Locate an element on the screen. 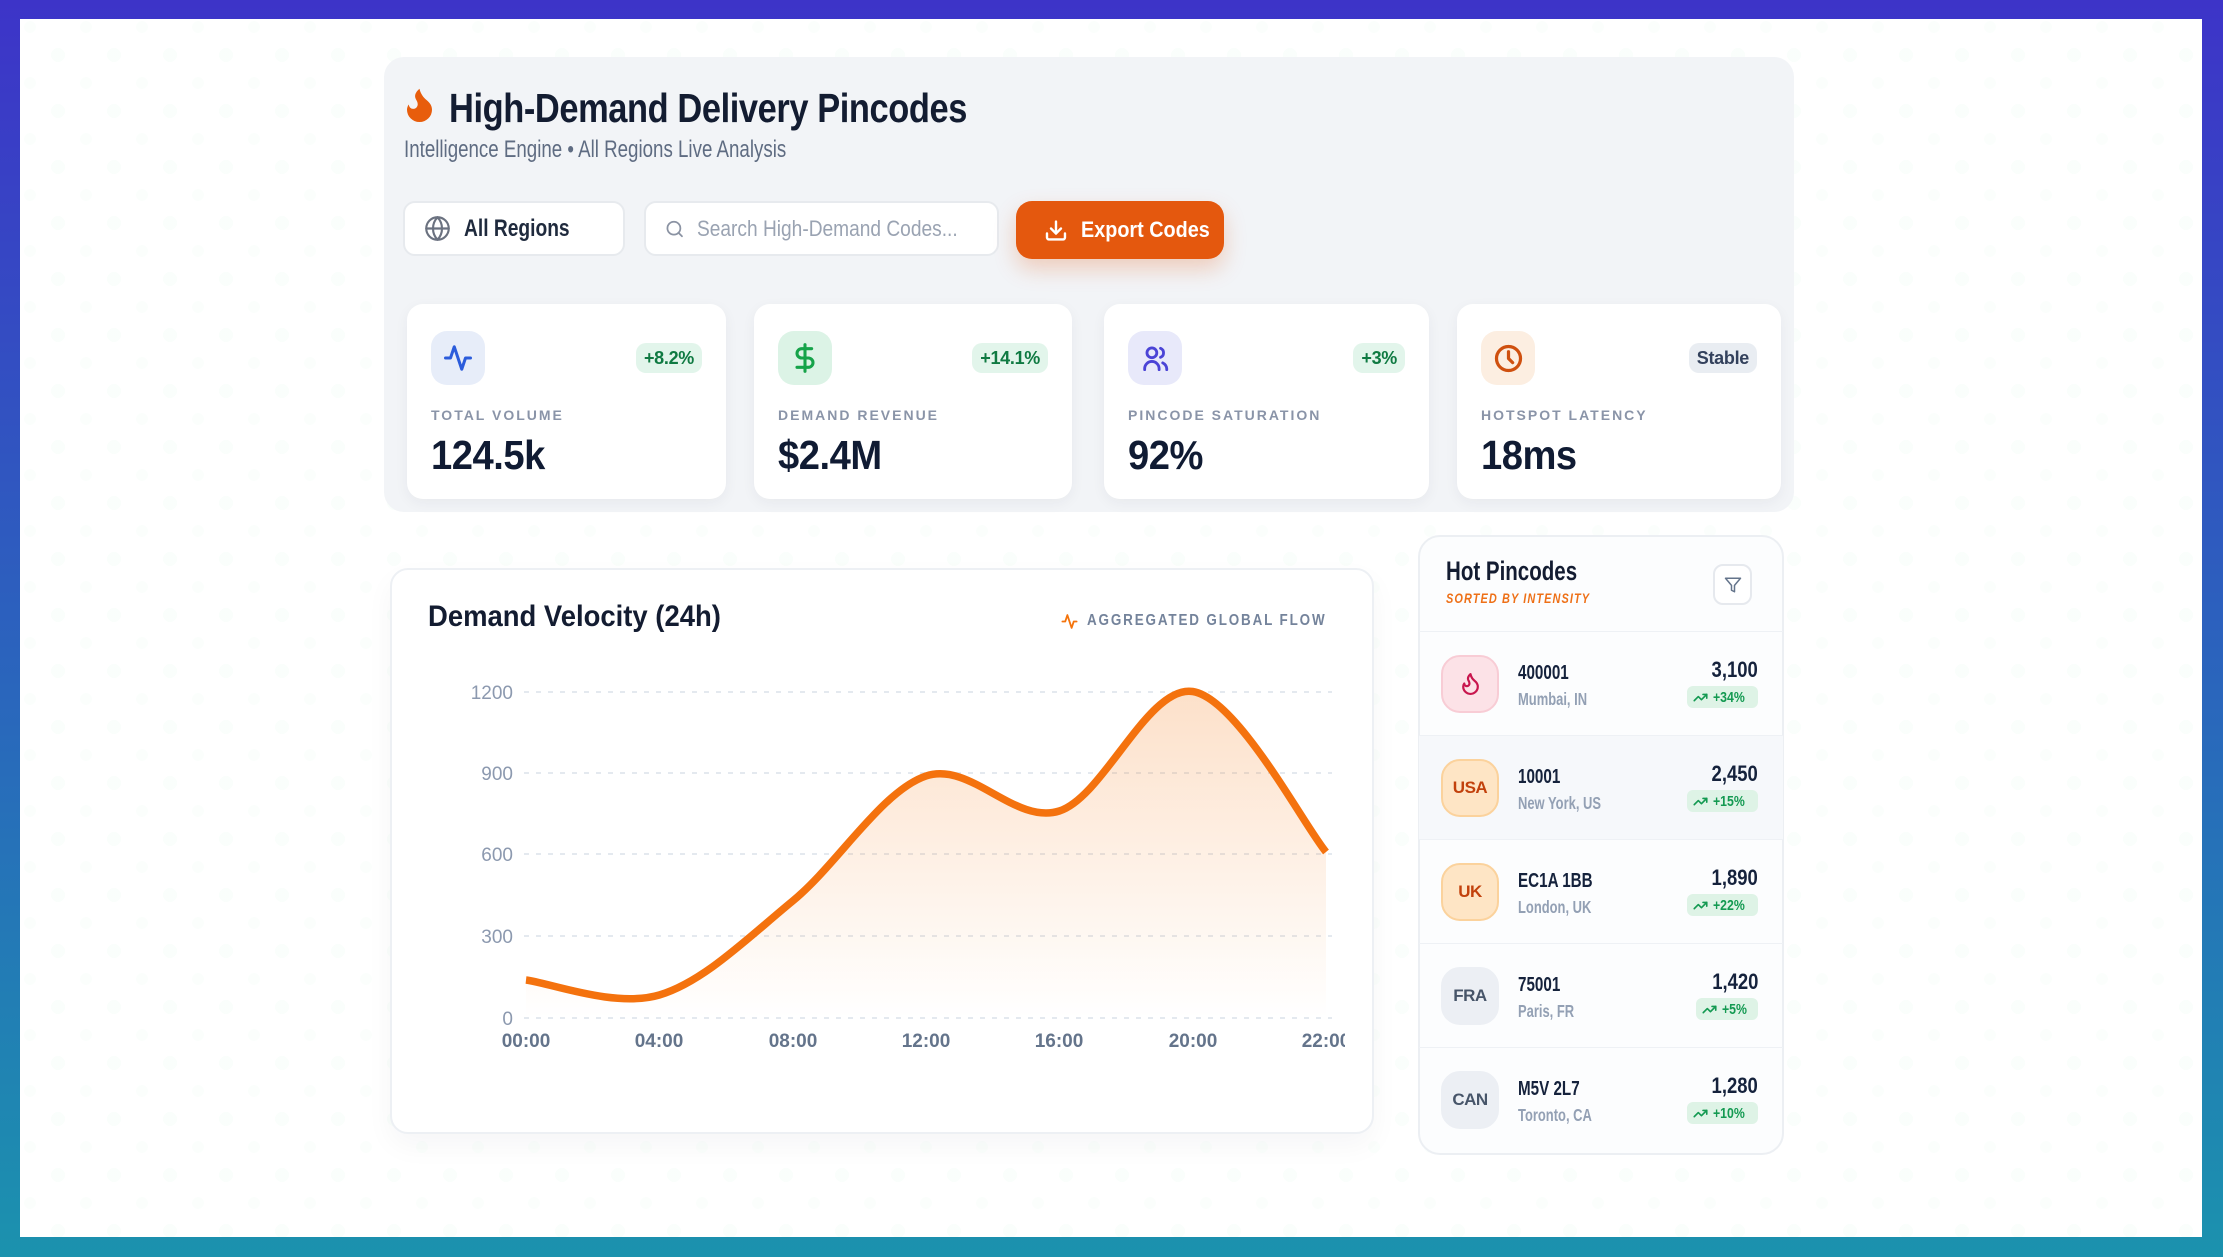 The width and height of the screenshot is (2223, 1257). svg-text: 20:00 is located at coordinates (1193, 1041).